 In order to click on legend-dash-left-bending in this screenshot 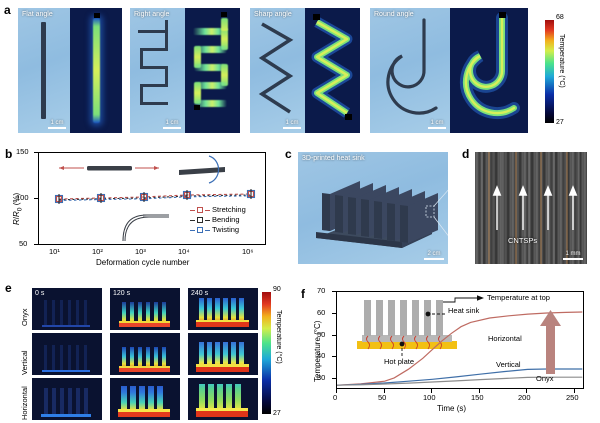, I will do `click(192, 220)`.